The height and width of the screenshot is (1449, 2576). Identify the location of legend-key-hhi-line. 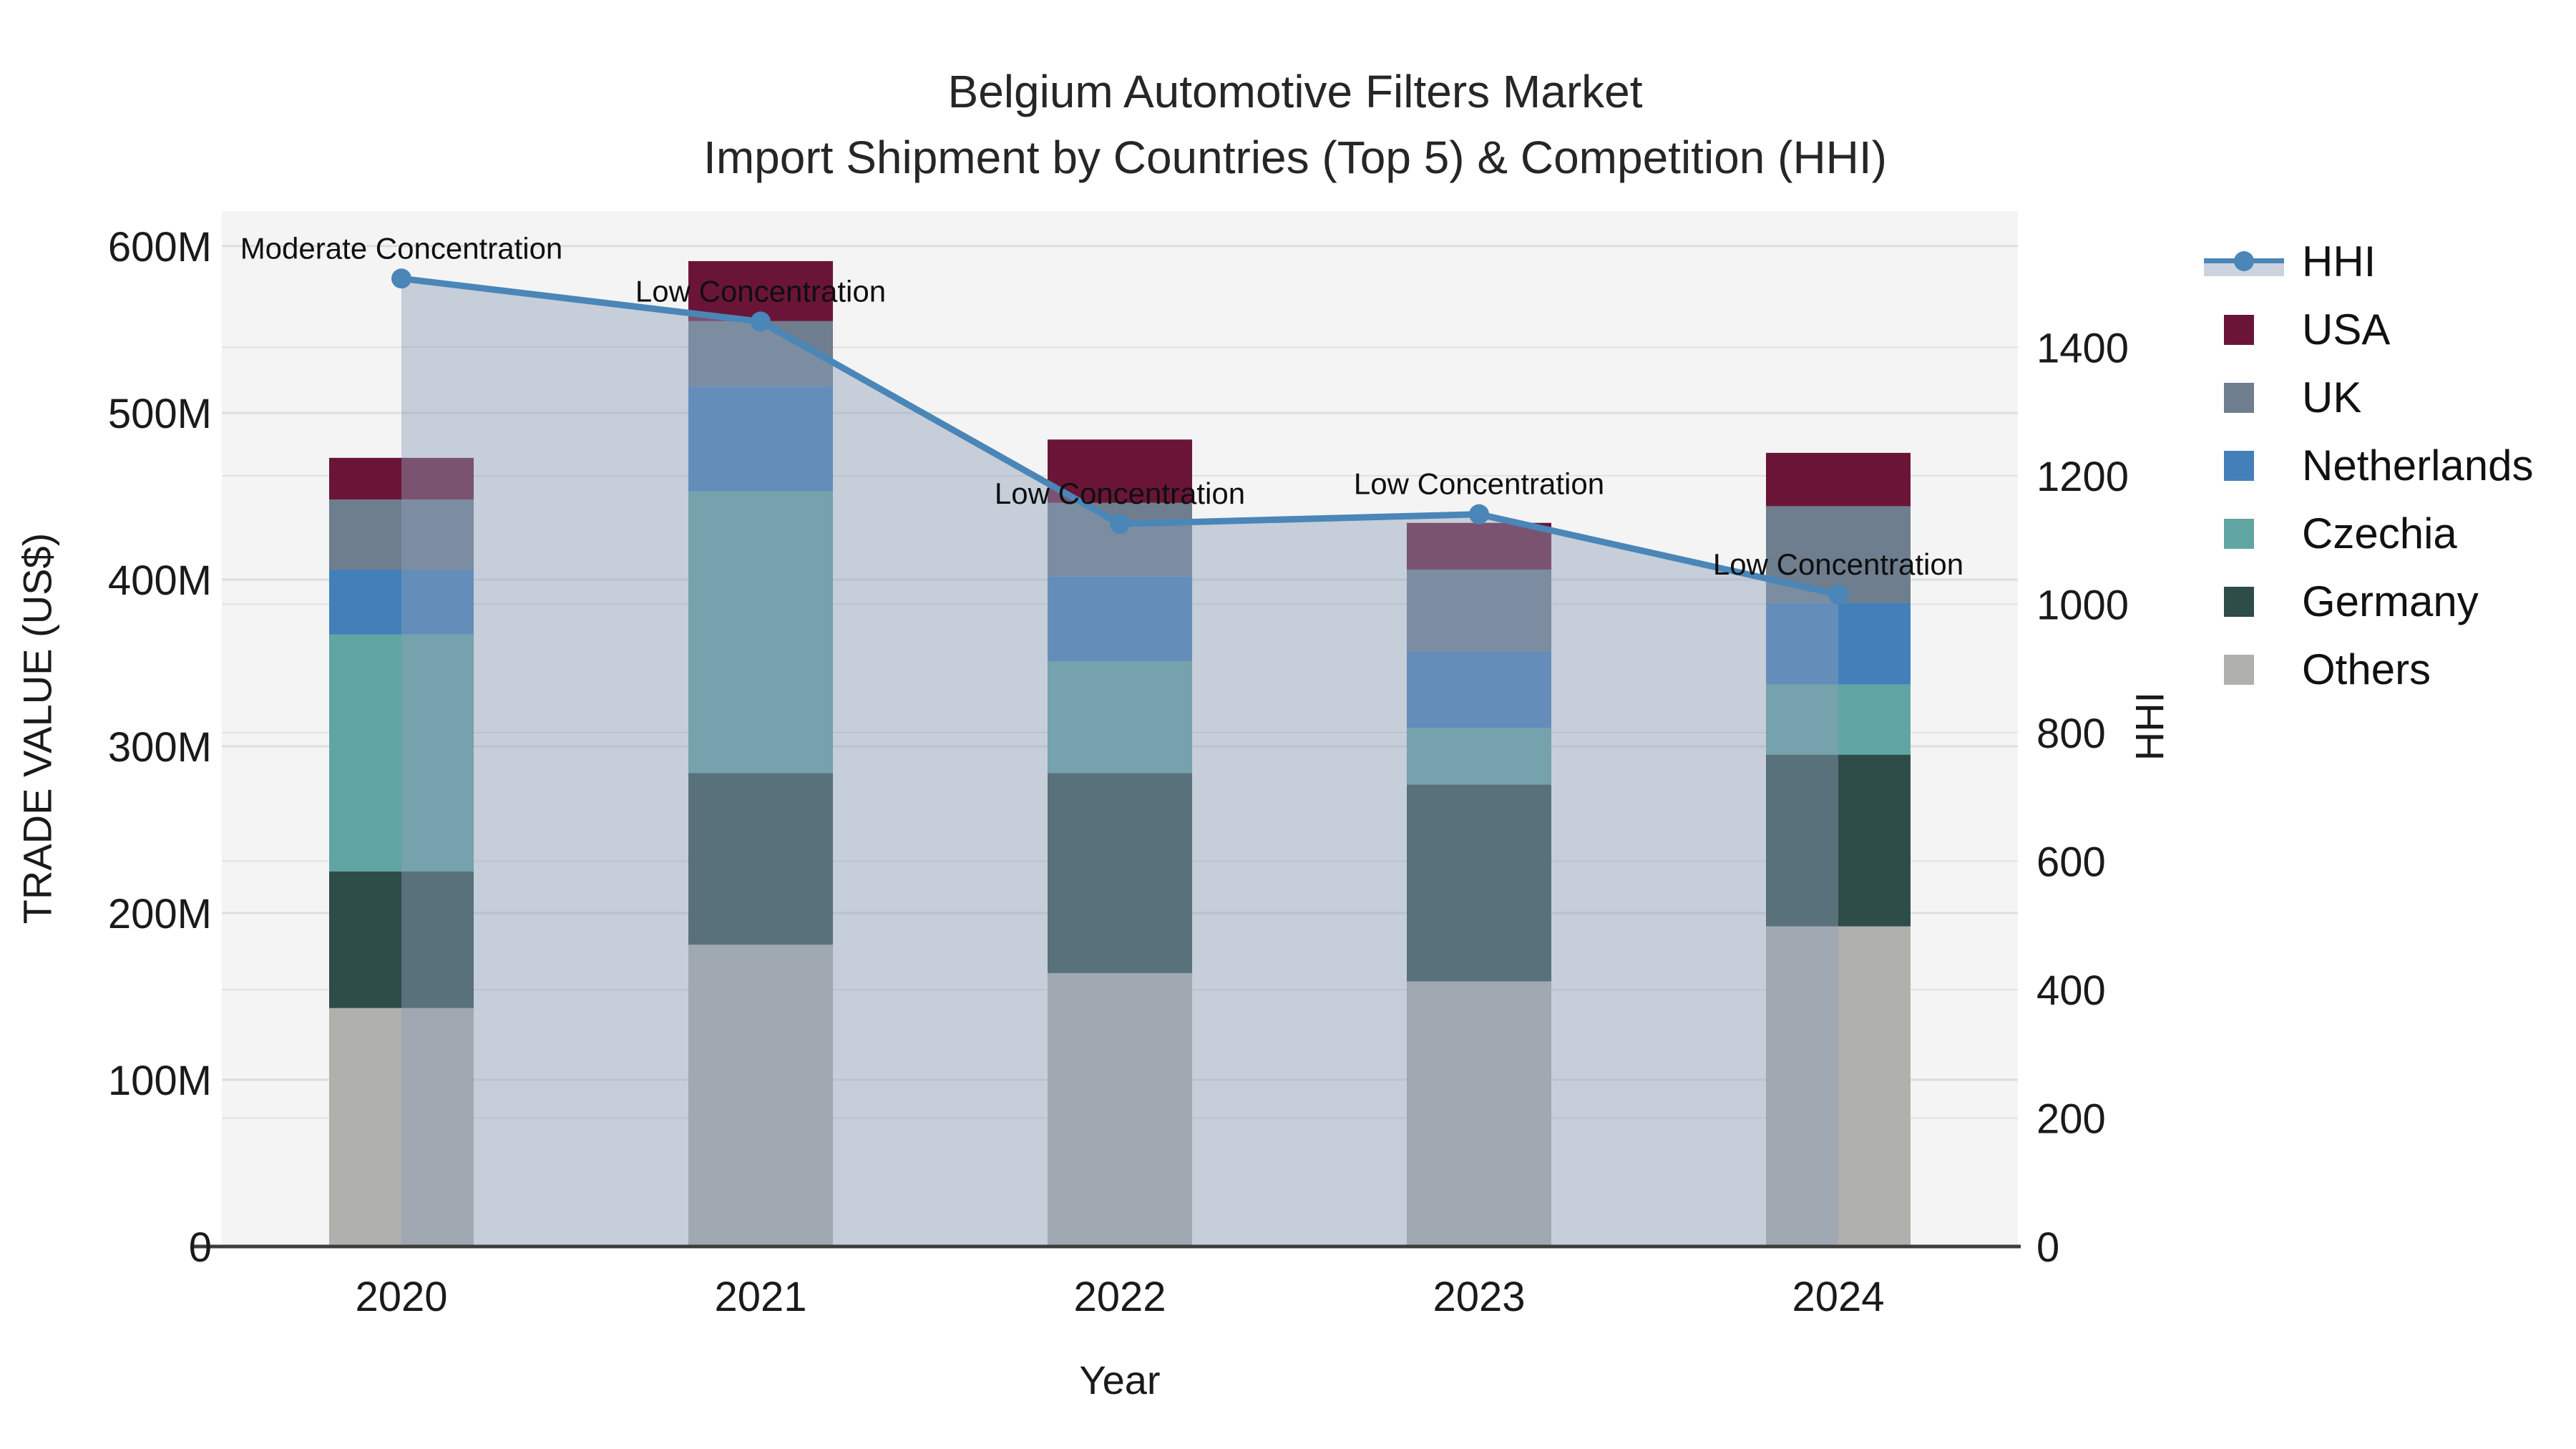
(2244, 262).